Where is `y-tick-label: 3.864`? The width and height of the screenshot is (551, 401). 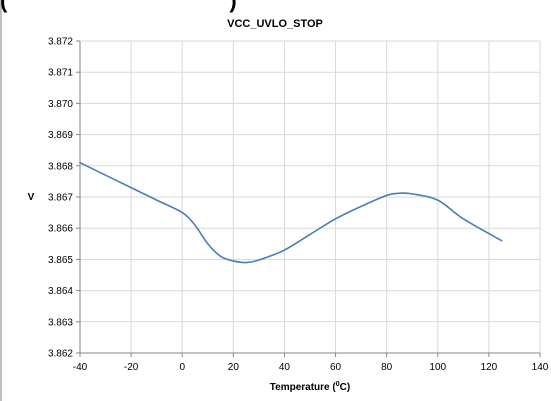
y-tick-label: 3.864 is located at coordinates (60, 291).